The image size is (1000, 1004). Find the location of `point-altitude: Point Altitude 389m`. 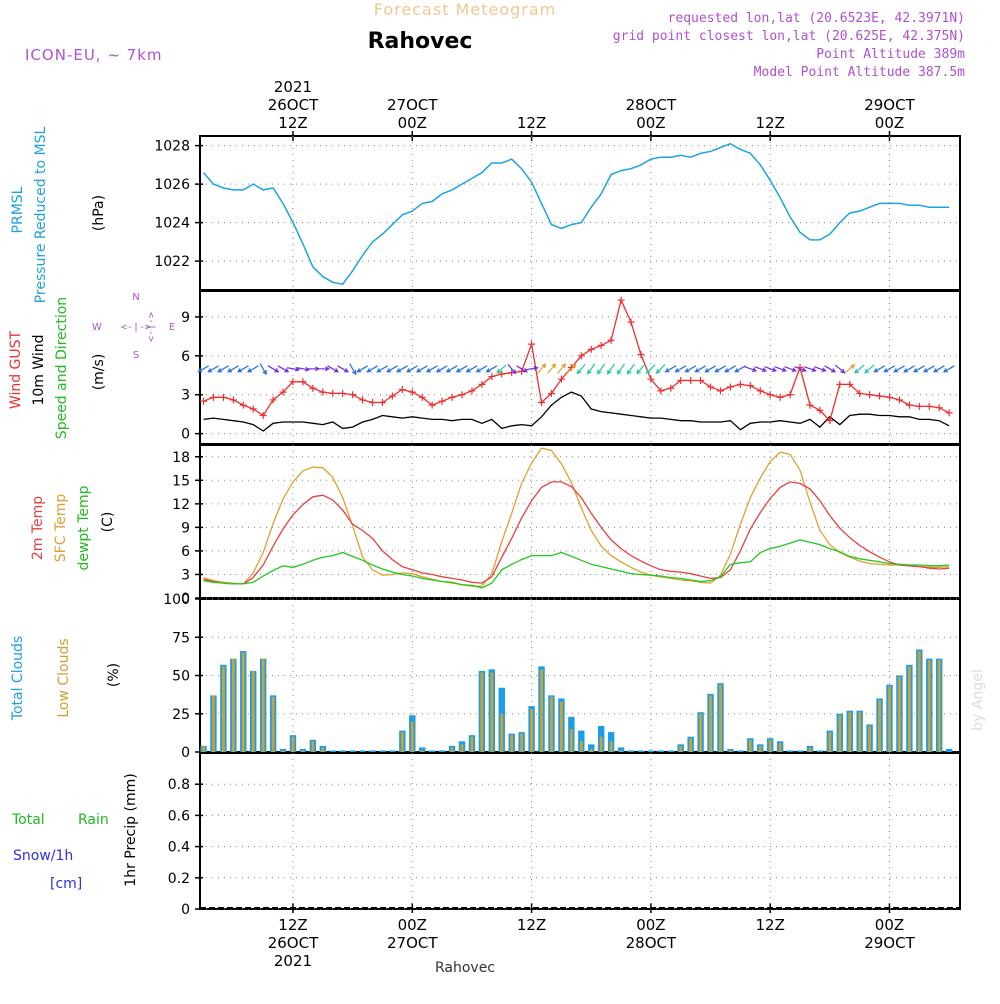

point-altitude: Point Altitude 389m is located at coordinates (890, 54).